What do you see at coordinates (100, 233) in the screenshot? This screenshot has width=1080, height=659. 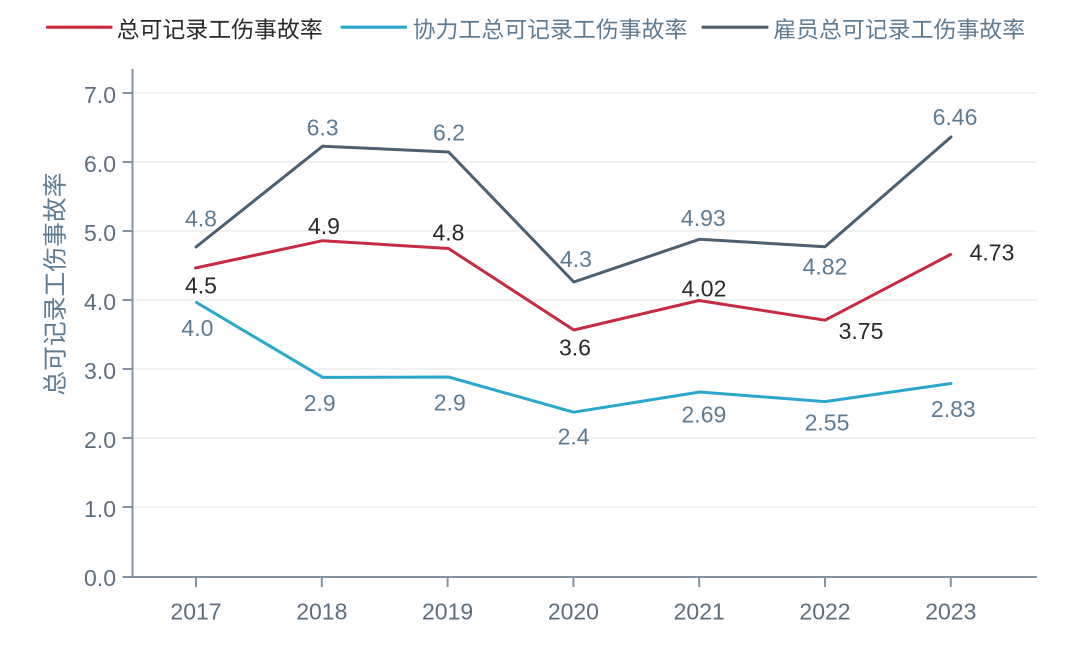 I see `svg-text: 5.0` at bounding box center [100, 233].